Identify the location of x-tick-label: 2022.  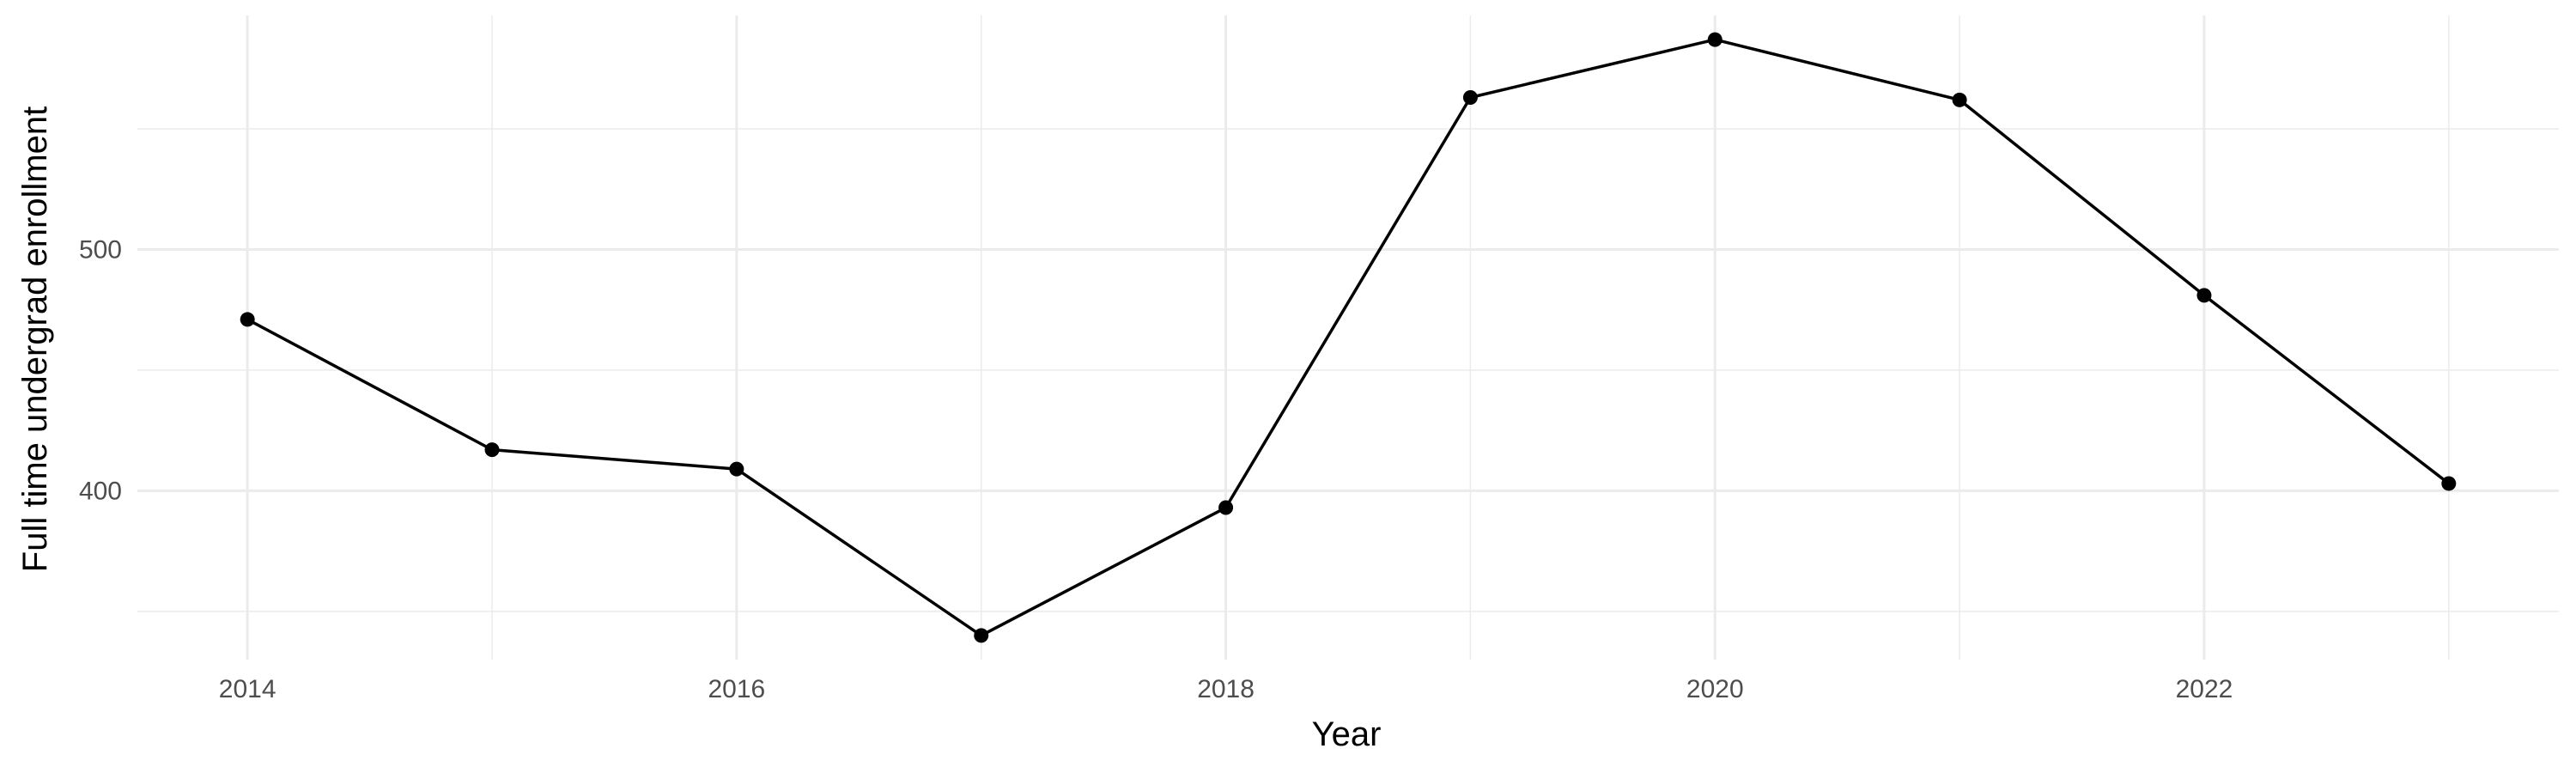
(2204, 689).